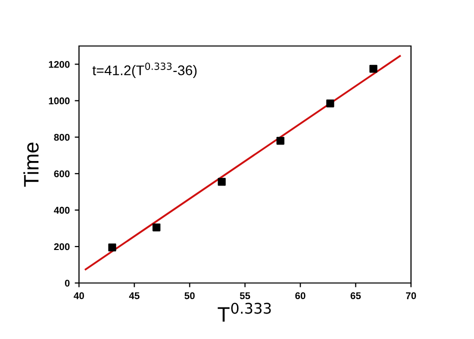  I want to click on y-tick-label: 400, so click(62, 210).